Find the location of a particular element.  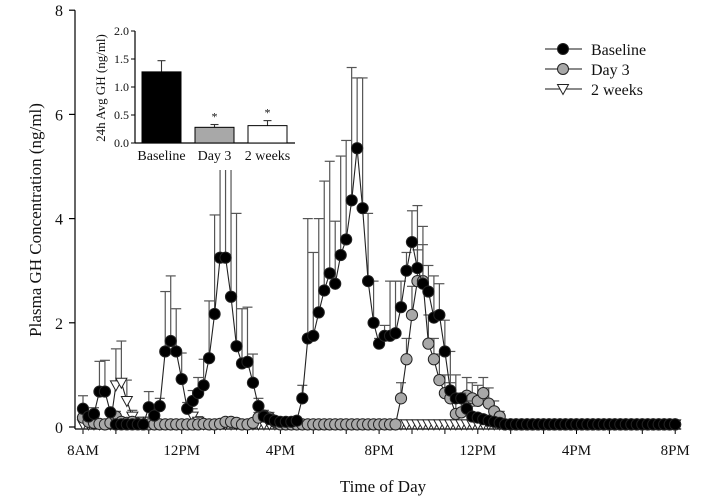

legend-label: 2 weeks is located at coordinates (617, 90).